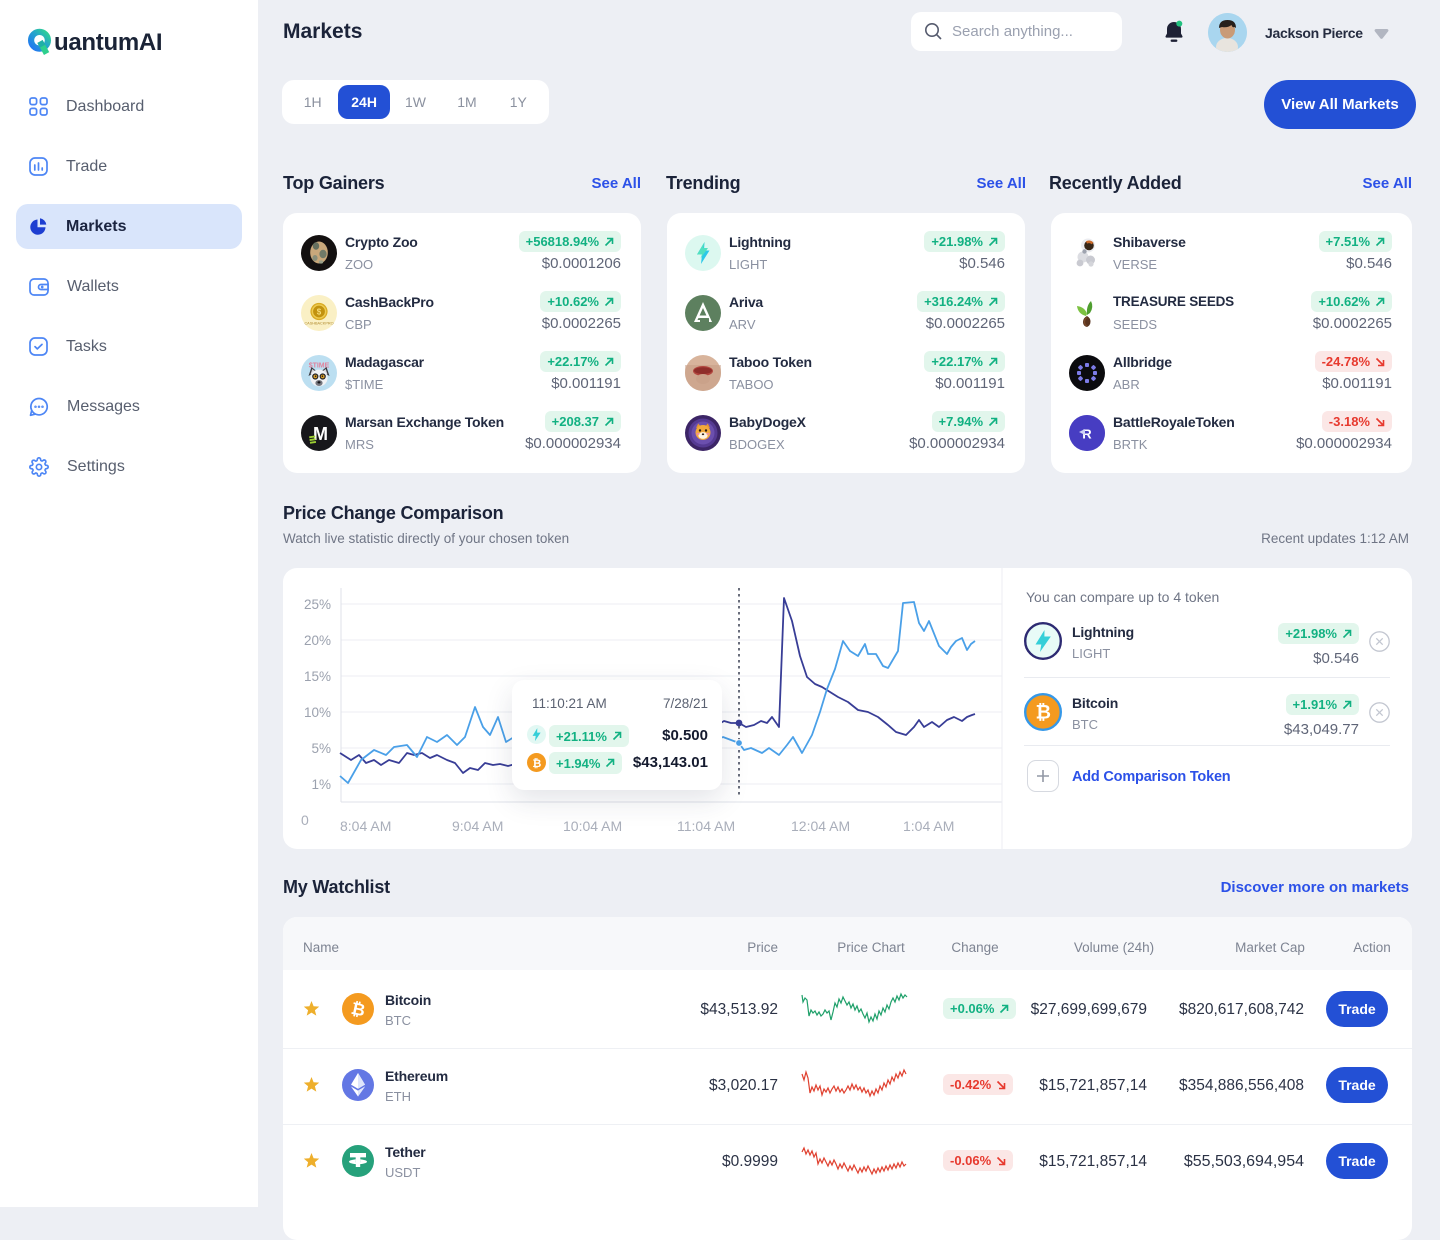 The height and width of the screenshot is (1240, 1440). What do you see at coordinates (318, 324) in the screenshot?
I see `svg-text: CASHBACKPRO` at bounding box center [318, 324].